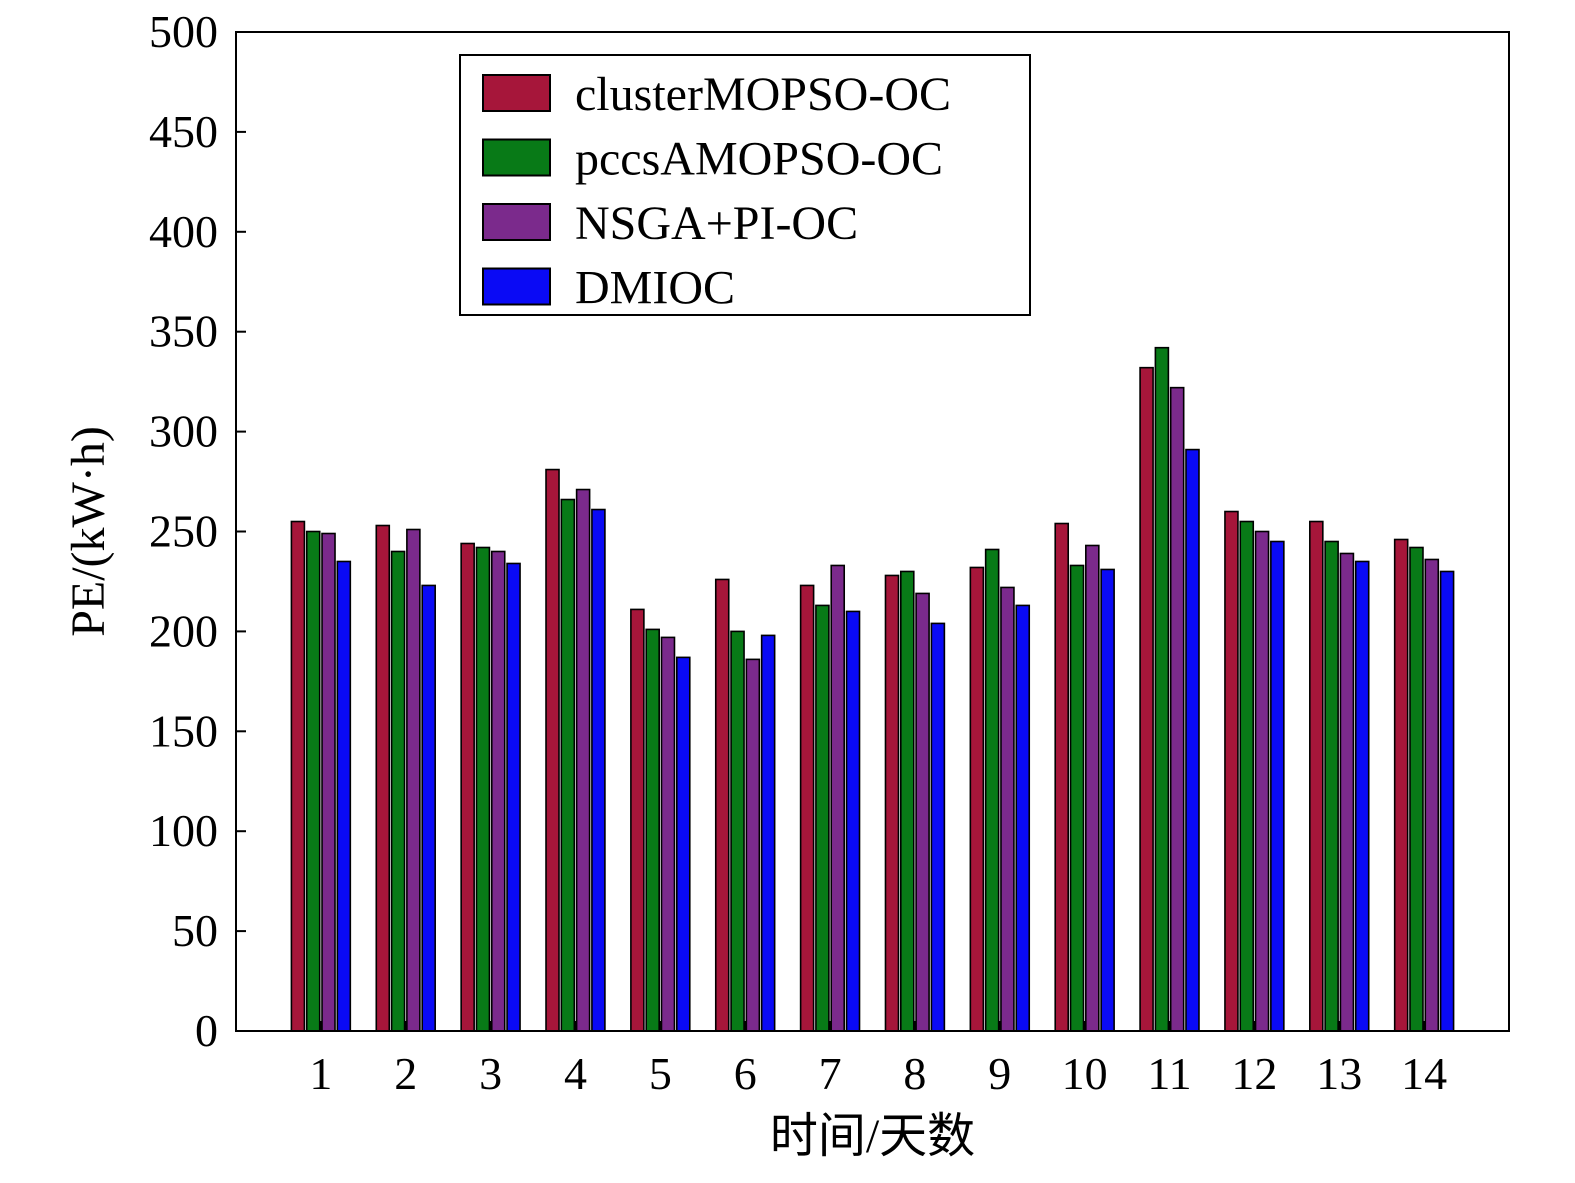 The height and width of the screenshot is (1183, 1575). What do you see at coordinates (830, 1073) in the screenshot?
I see `x-tick-label: 7` at bounding box center [830, 1073].